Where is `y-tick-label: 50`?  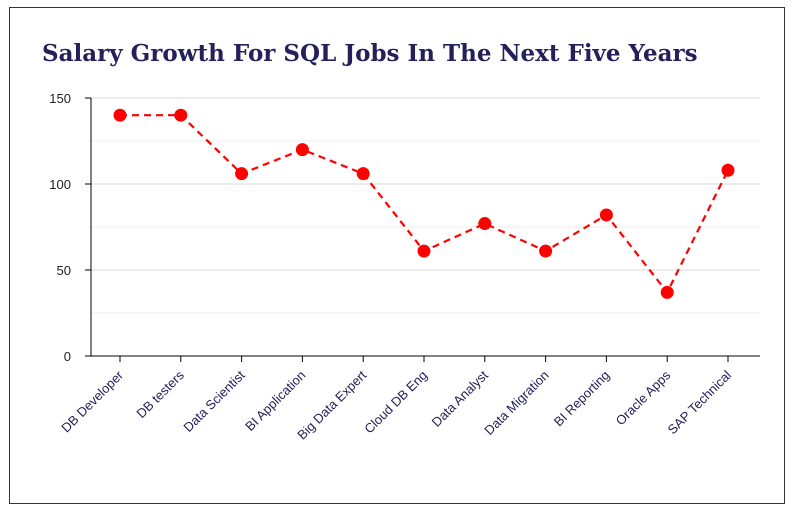
y-tick-label: 50 is located at coordinates (64, 270).